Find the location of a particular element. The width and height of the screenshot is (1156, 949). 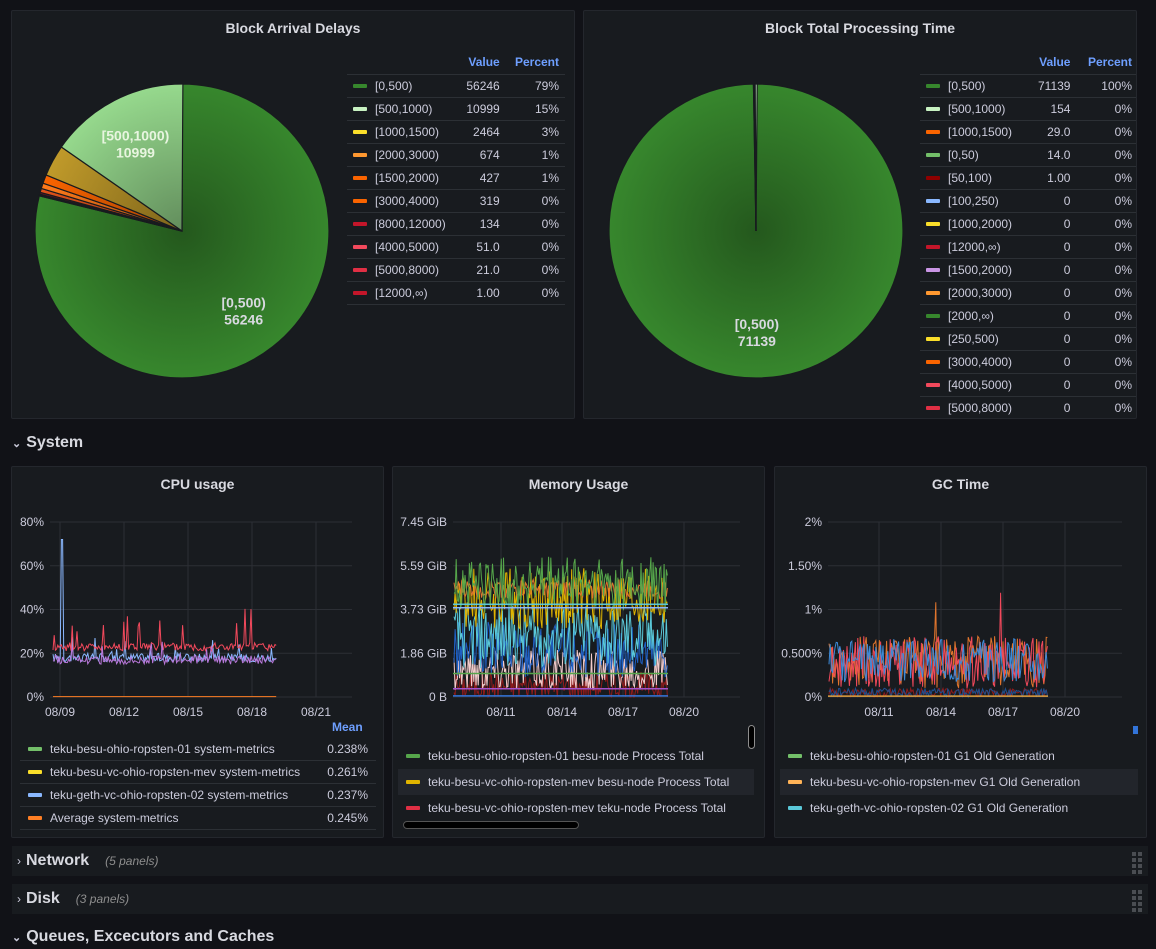

panel-title: CPU usage is located at coordinates (197, 484).